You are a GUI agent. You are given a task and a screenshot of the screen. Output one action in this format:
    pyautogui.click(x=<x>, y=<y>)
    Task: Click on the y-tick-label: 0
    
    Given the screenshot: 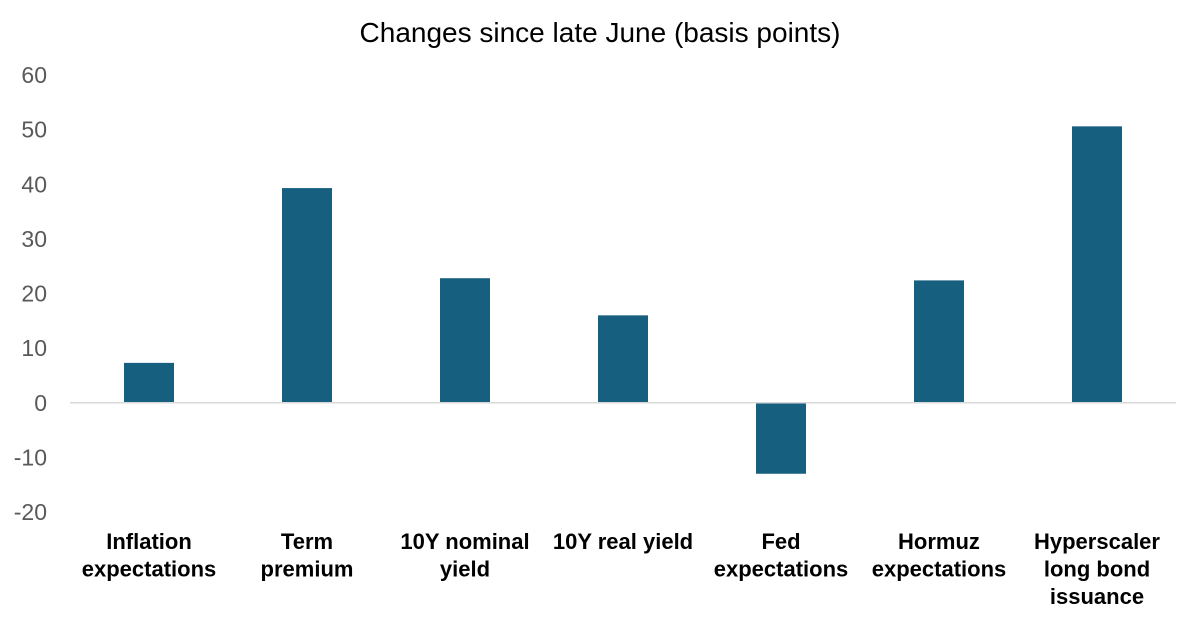 What is the action you would take?
    pyautogui.click(x=40, y=403)
    